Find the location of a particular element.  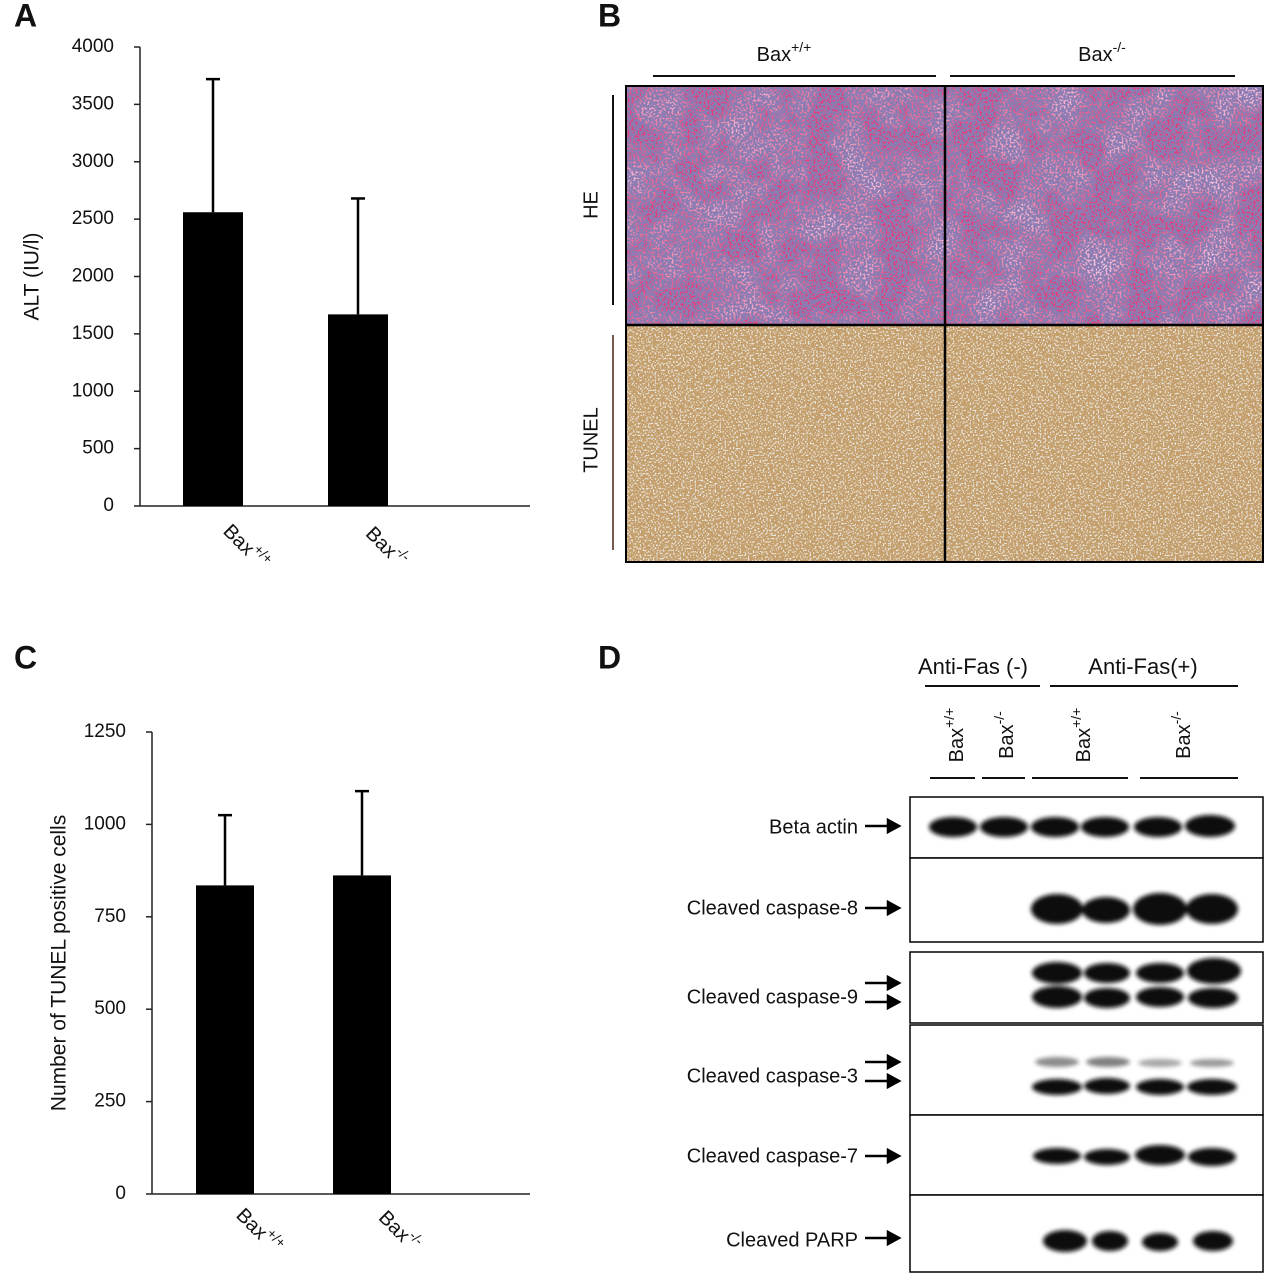

y-tick-label: 1250 is located at coordinates (105, 731).